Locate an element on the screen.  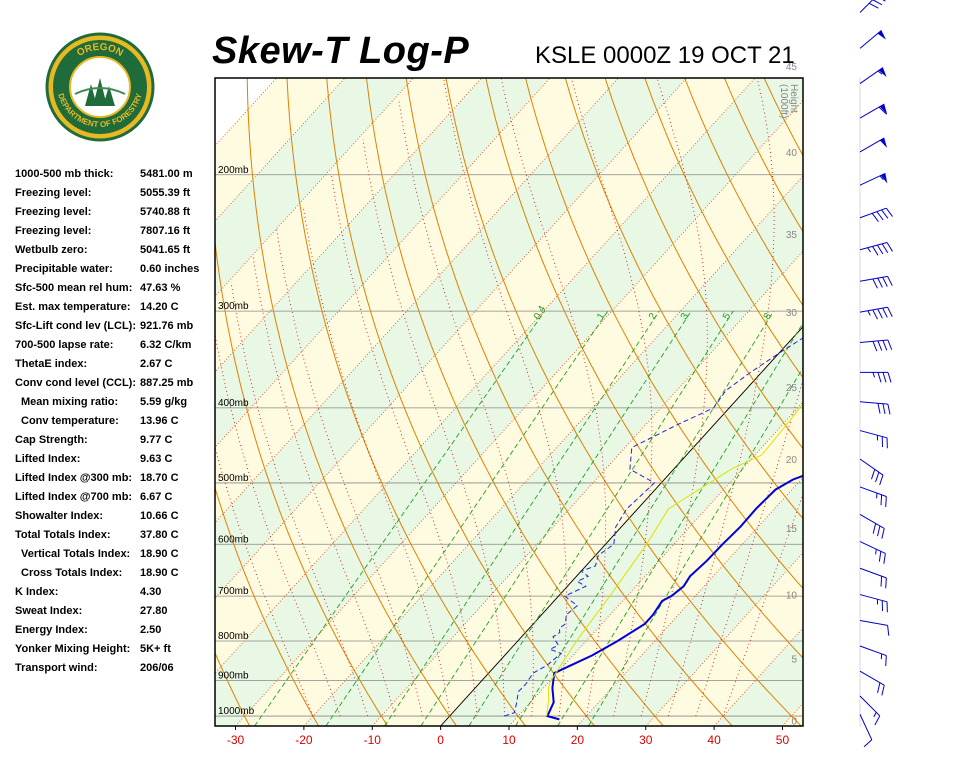
stat-value: 13.96 C is located at coordinates (159, 421).